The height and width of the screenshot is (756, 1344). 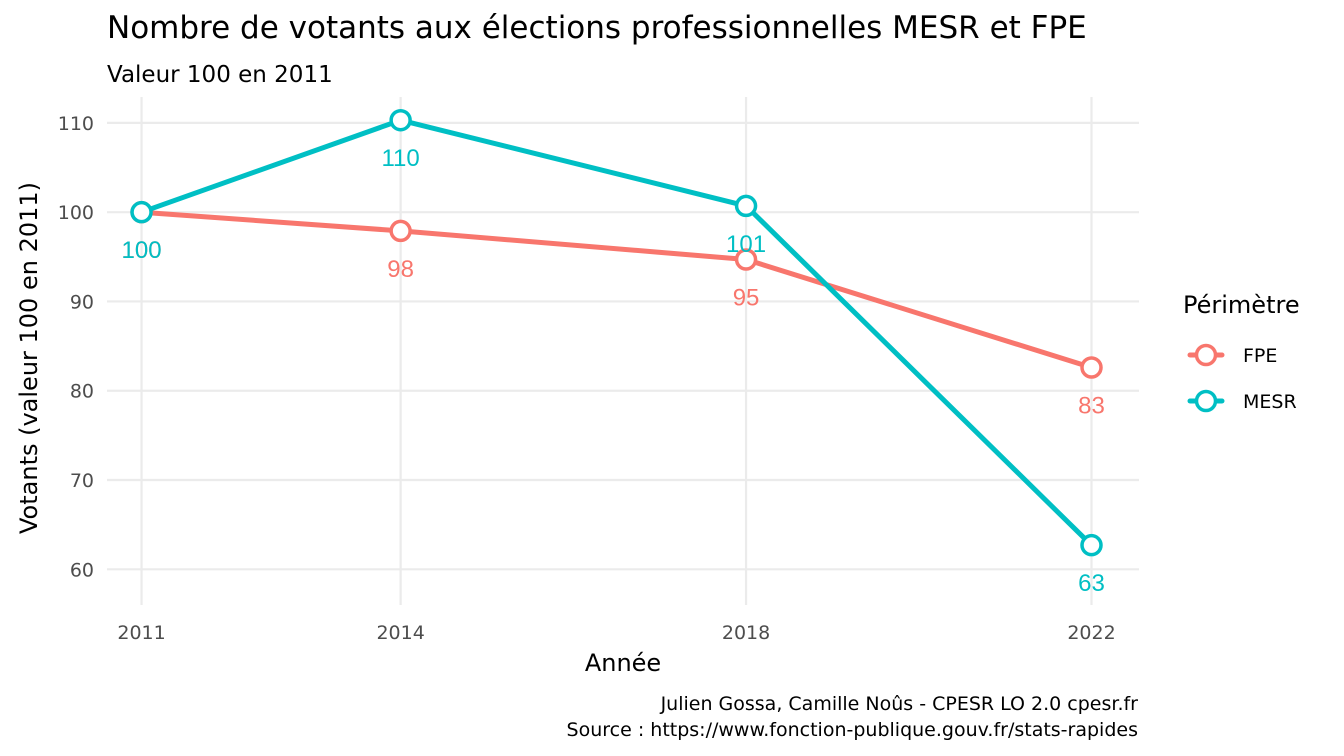 What do you see at coordinates (746, 633) in the screenshot?
I see `x-tick-label: 2018` at bounding box center [746, 633].